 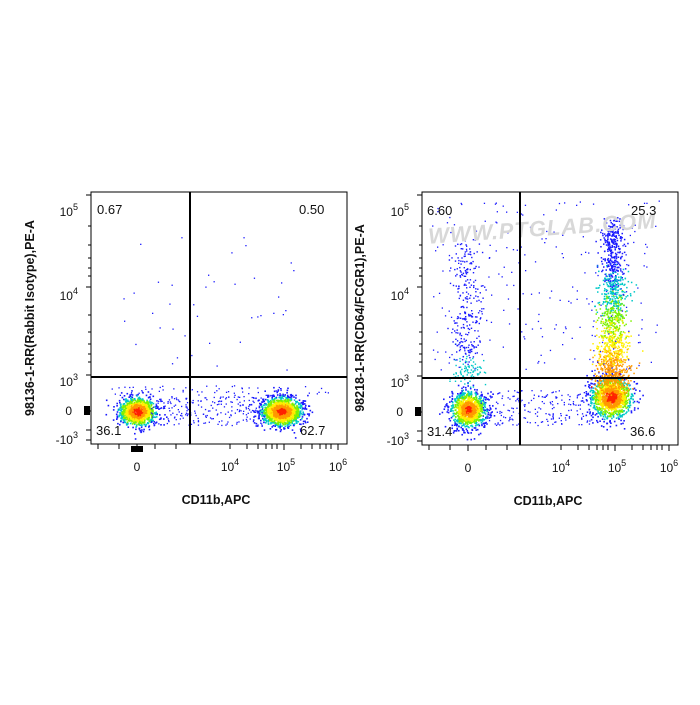 What do you see at coordinates (312, 430) in the screenshot?
I see `quadrant-lower-right-value: 62.7` at bounding box center [312, 430].